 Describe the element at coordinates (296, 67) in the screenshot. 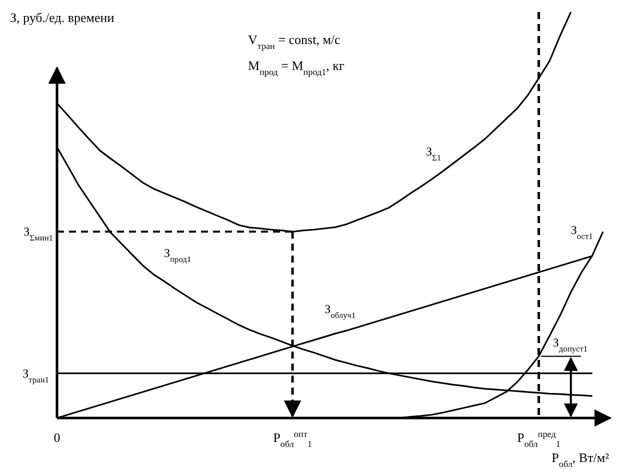

I see `annotation: M$_{прод}$ = M$_{прод1}$, кг` at that location.